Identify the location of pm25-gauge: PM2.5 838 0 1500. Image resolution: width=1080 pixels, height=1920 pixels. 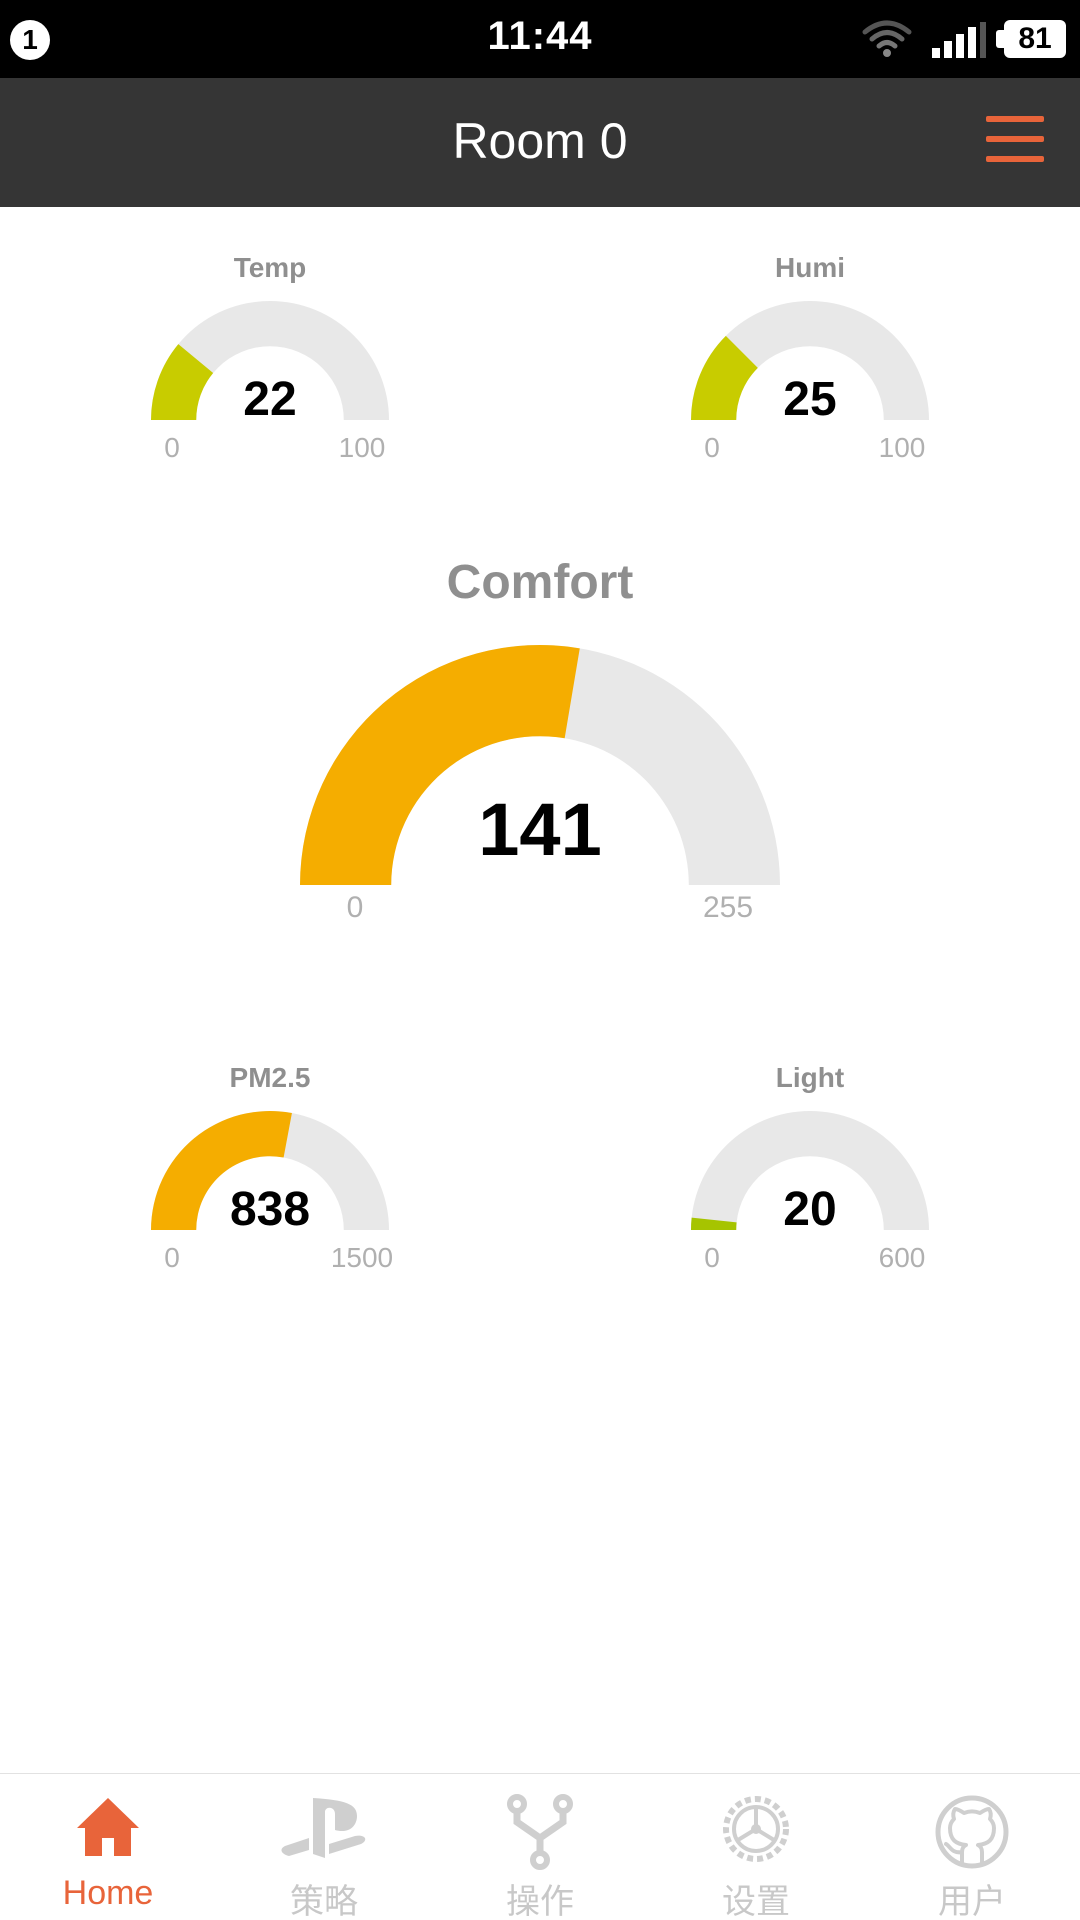
(271, 1177).